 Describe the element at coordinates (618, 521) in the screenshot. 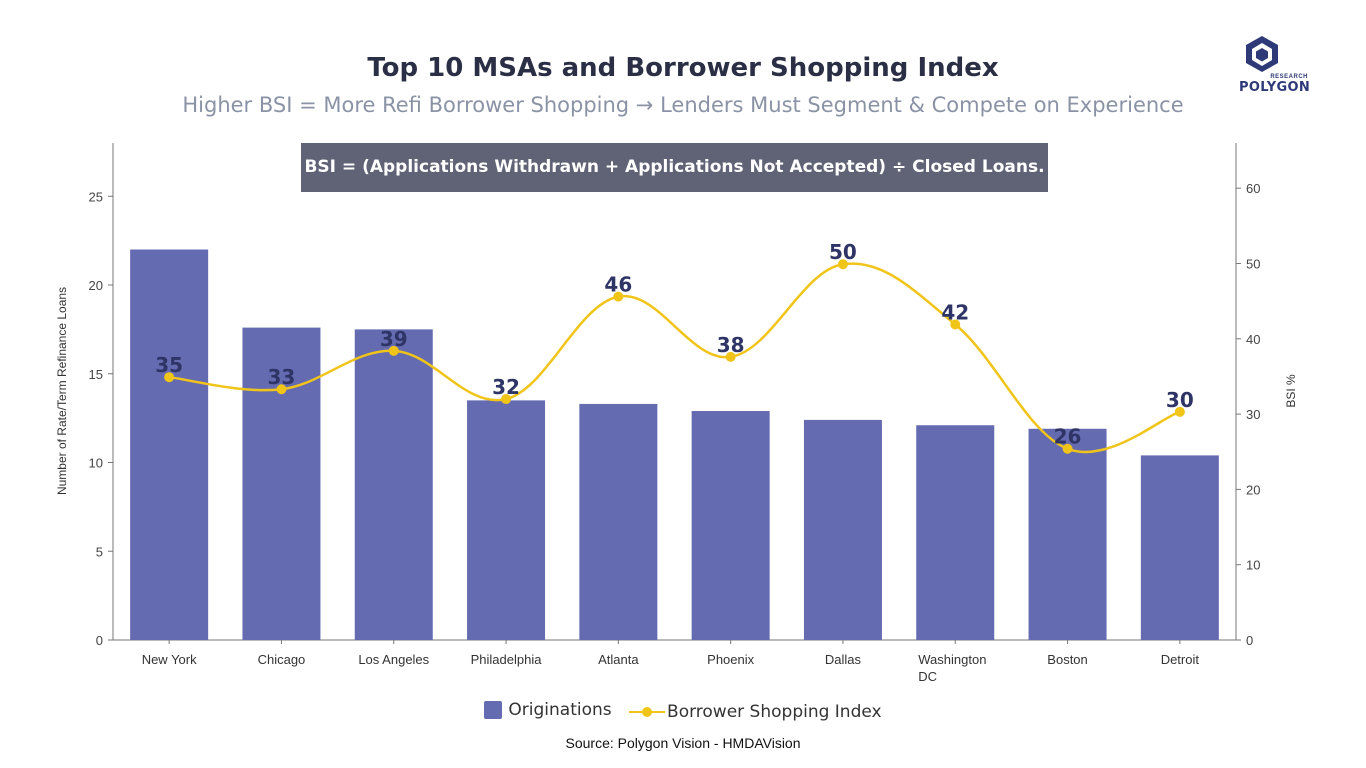

I see `bar-atlanta` at that location.